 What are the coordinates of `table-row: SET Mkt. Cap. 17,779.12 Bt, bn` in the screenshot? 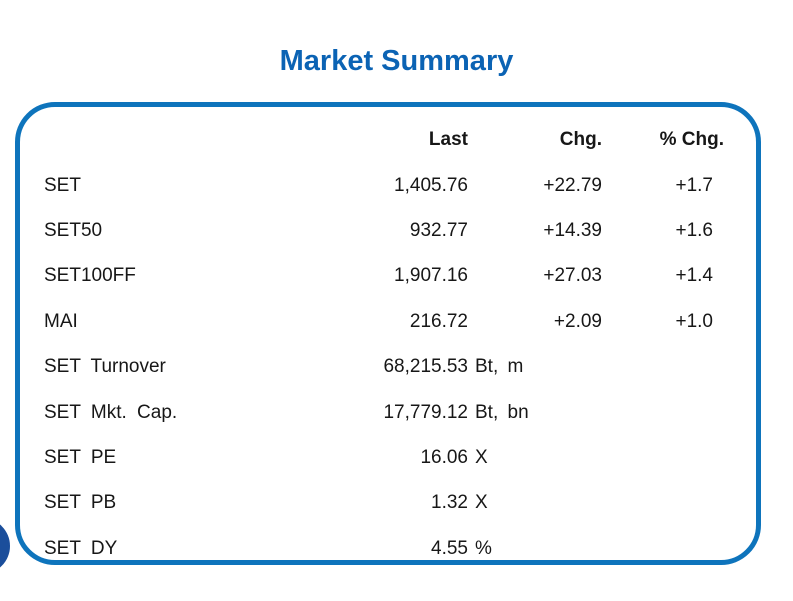 It's located at (384, 411).